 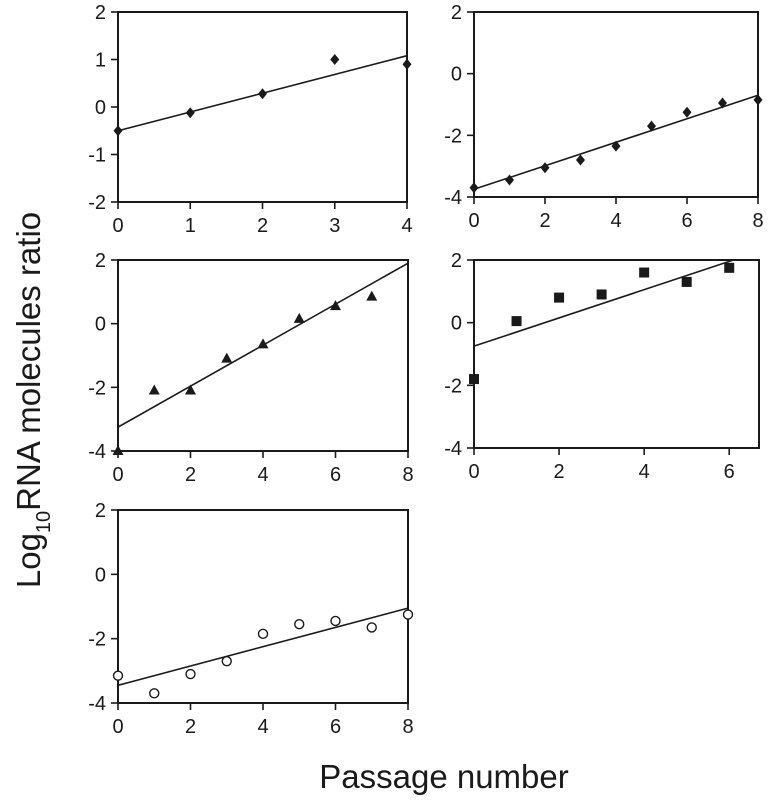 I want to click on chart-panel-2: -4 -2 0 2 0 2 4 6 8, so click(x=603, y=117).